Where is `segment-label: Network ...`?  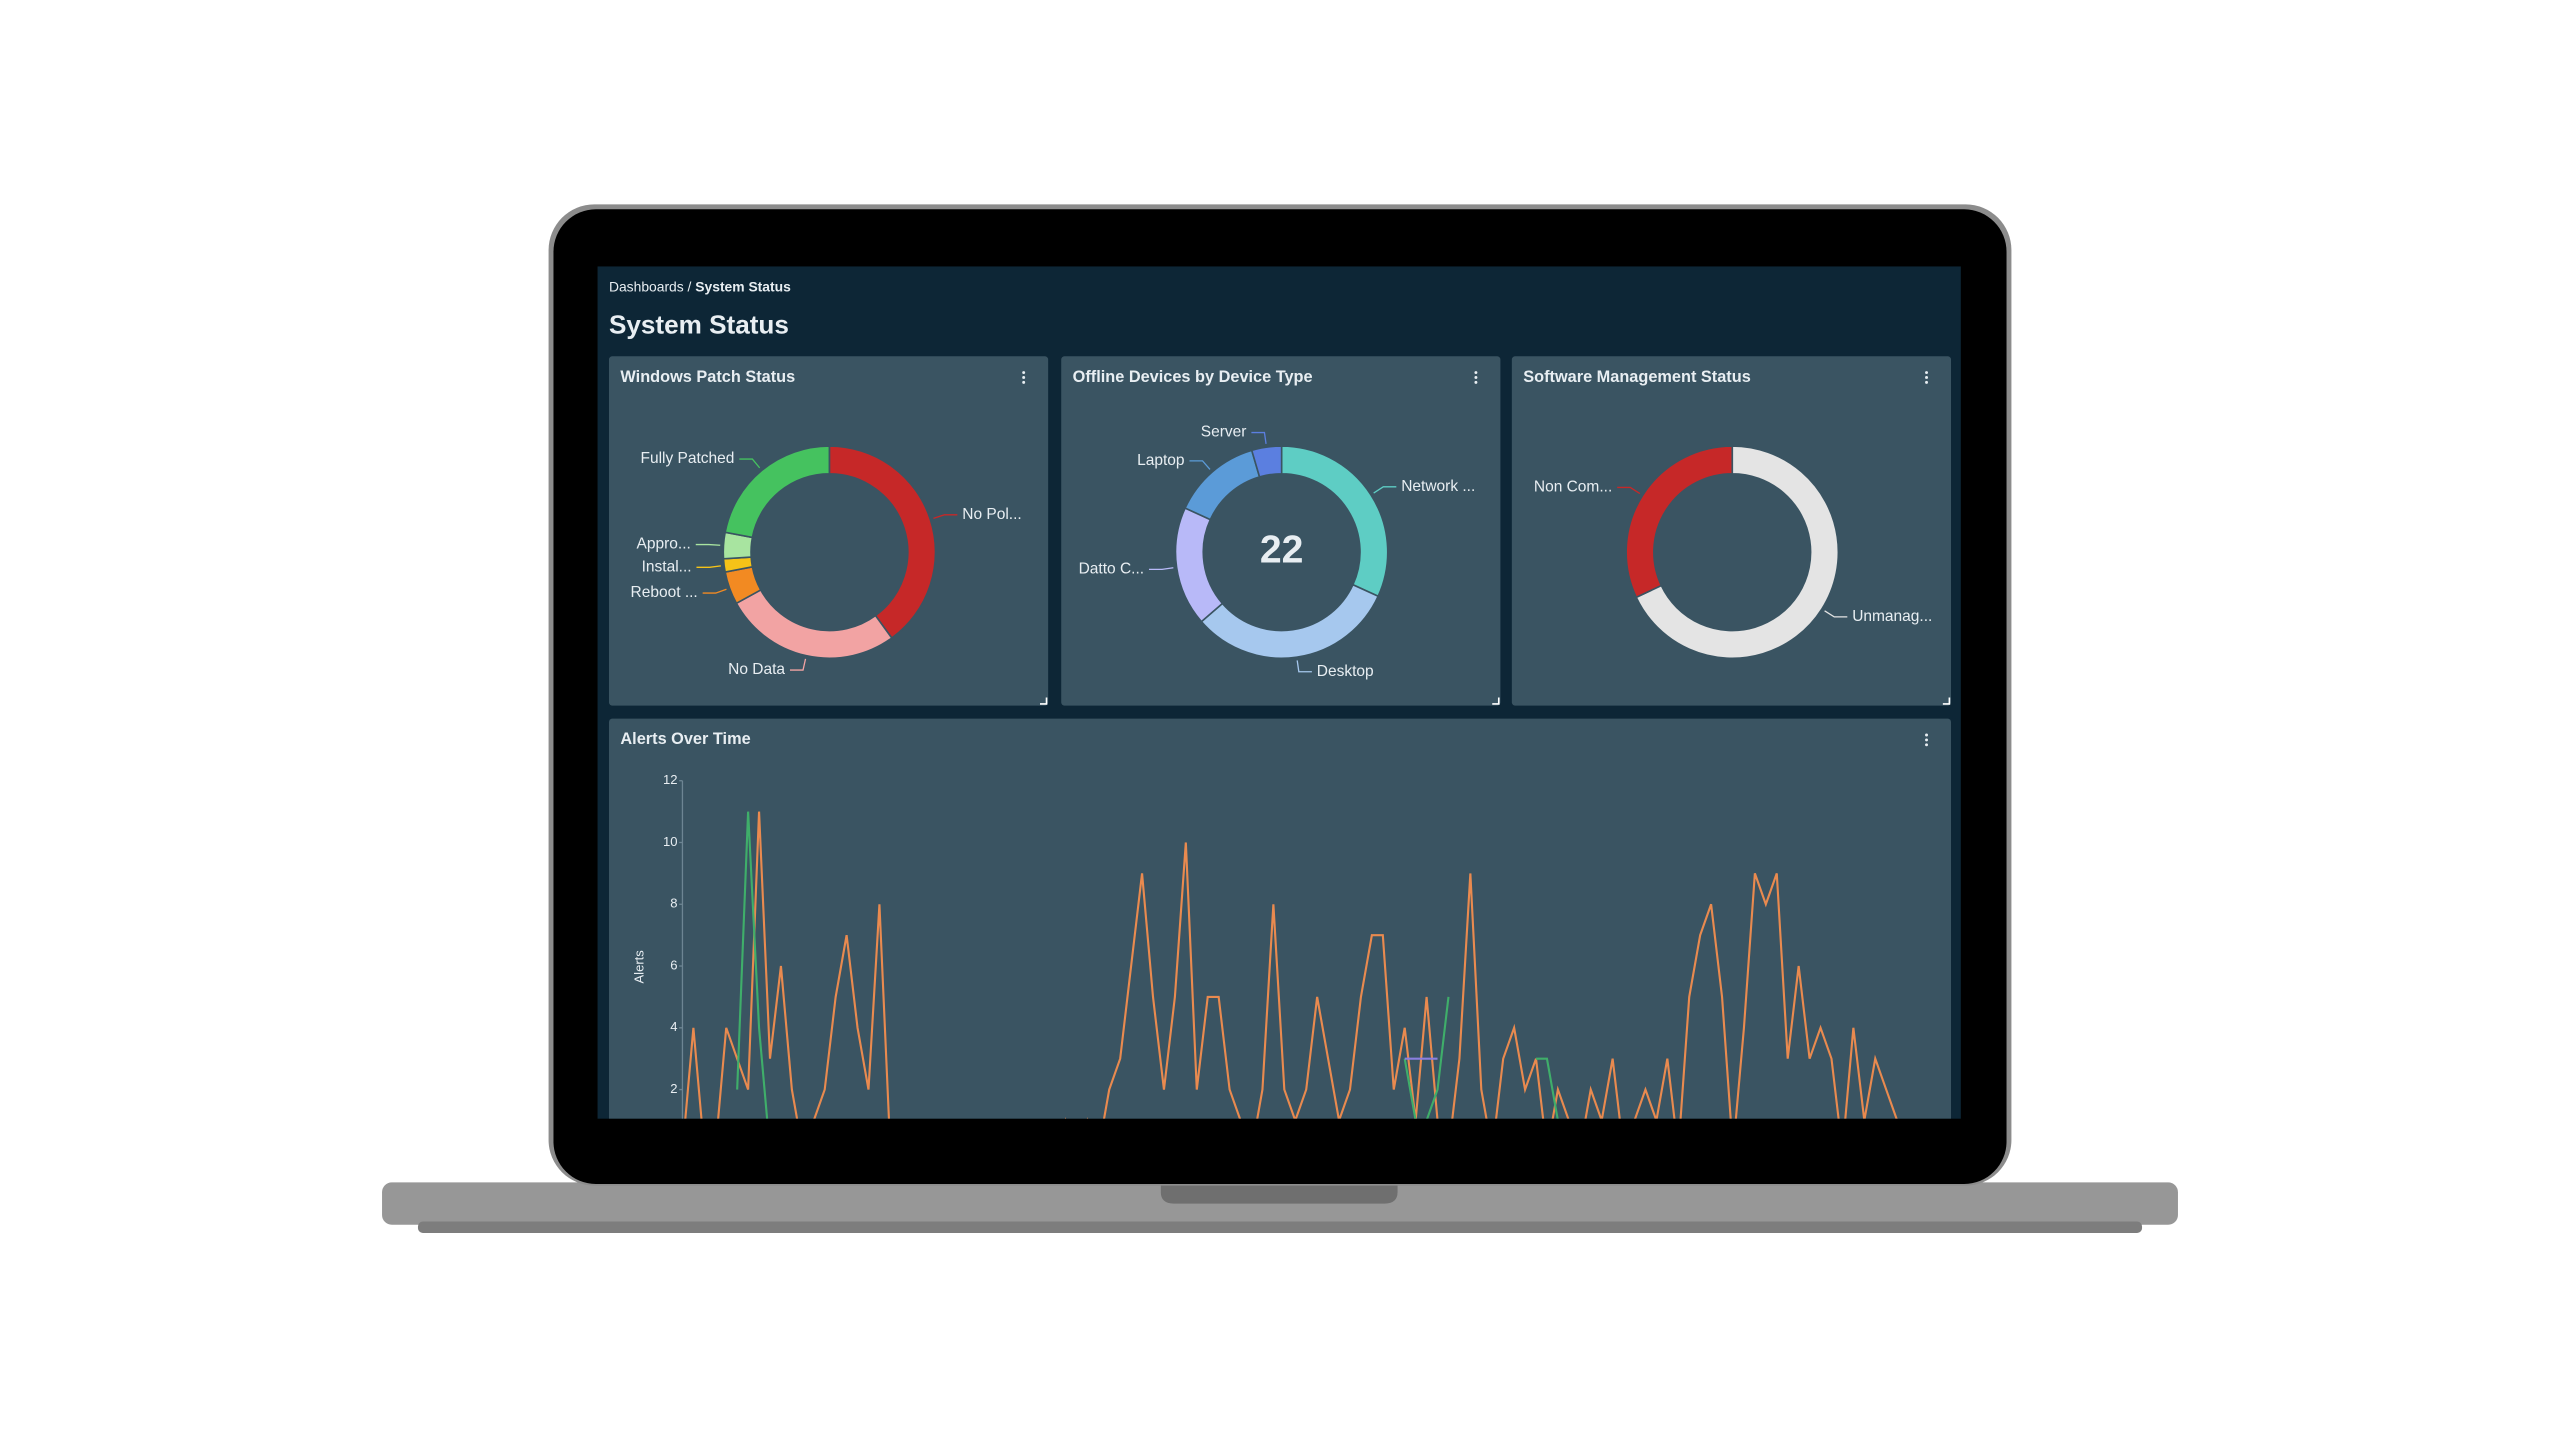 segment-label: Network ... is located at coordinates (1438, 486).